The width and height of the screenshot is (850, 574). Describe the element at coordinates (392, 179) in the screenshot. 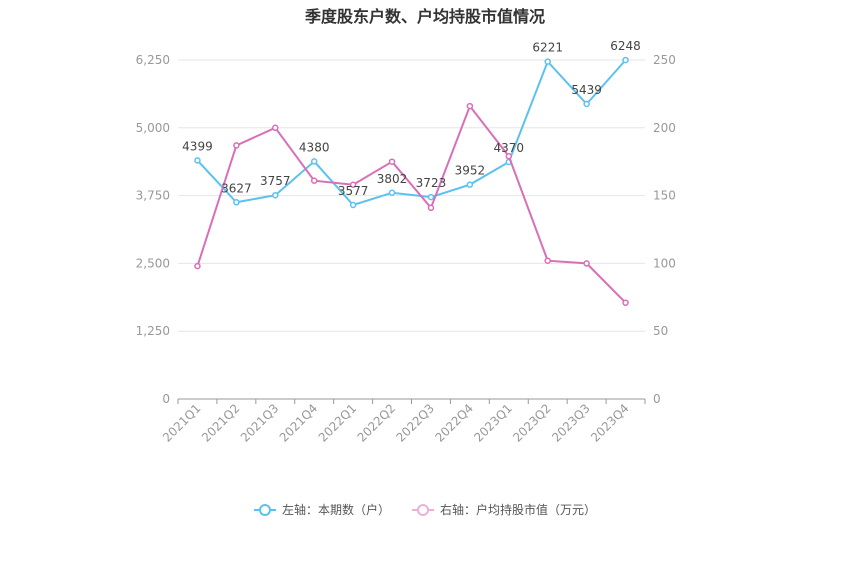

I see `data-label: 3802` at that location.